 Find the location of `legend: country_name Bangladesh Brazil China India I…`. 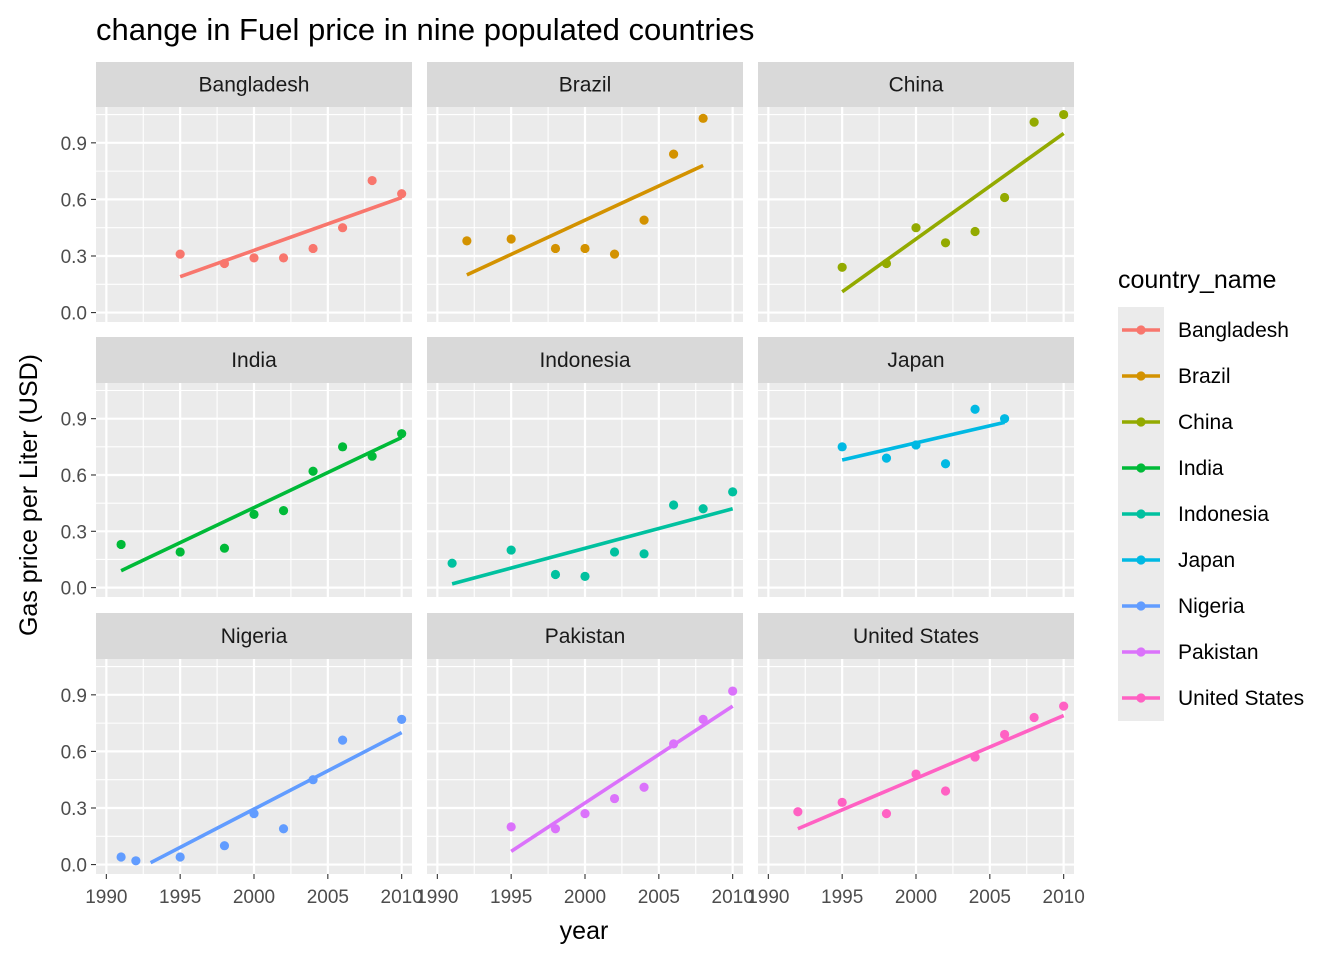

legend: country_name Bangladesh Brazil China India I… is located at coordinates (1211, 493).